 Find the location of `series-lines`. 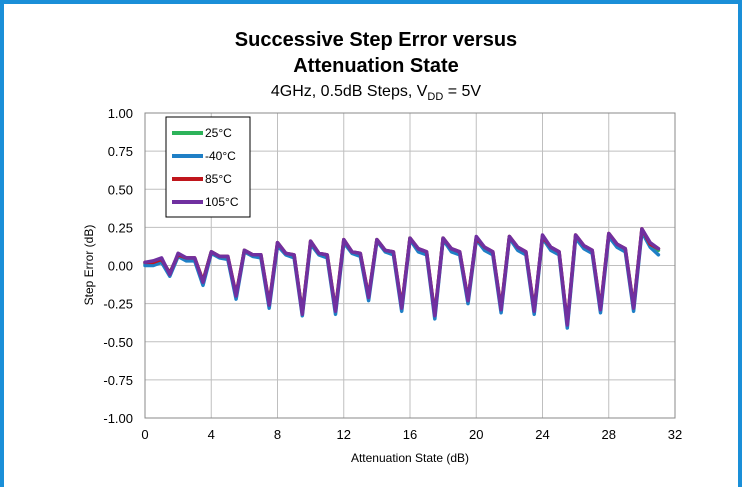

series-lines is located at coordinates (402, 278).